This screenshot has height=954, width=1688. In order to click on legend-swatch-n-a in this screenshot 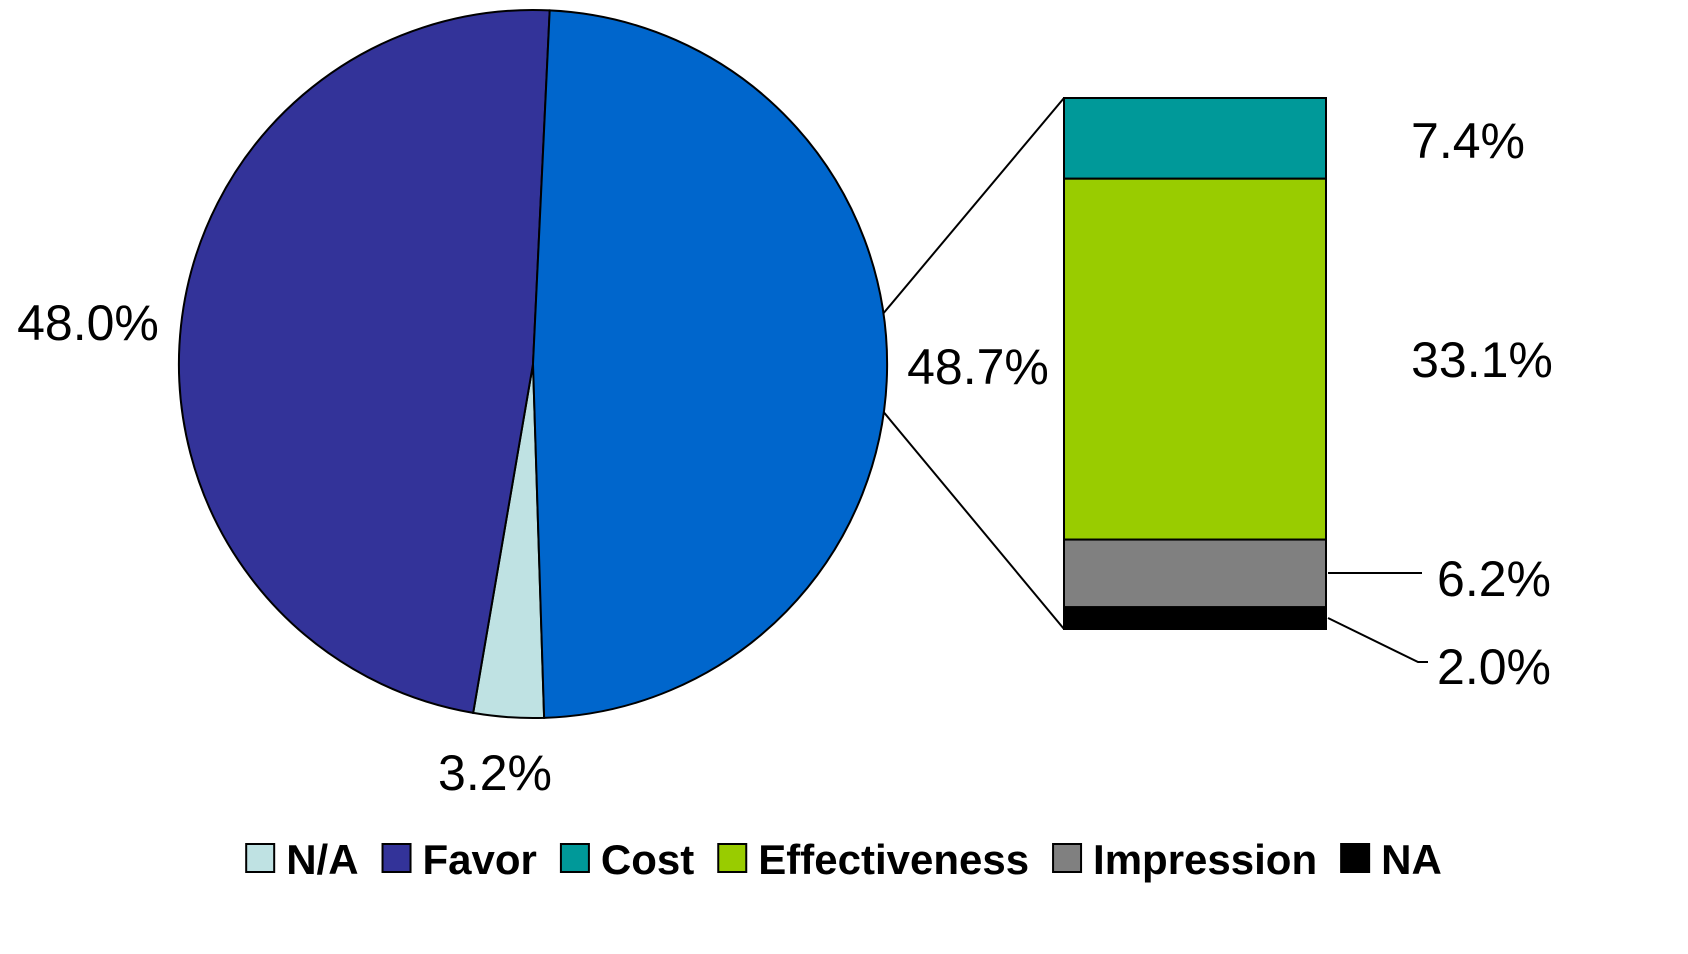, I will do `click(260, 858)`.